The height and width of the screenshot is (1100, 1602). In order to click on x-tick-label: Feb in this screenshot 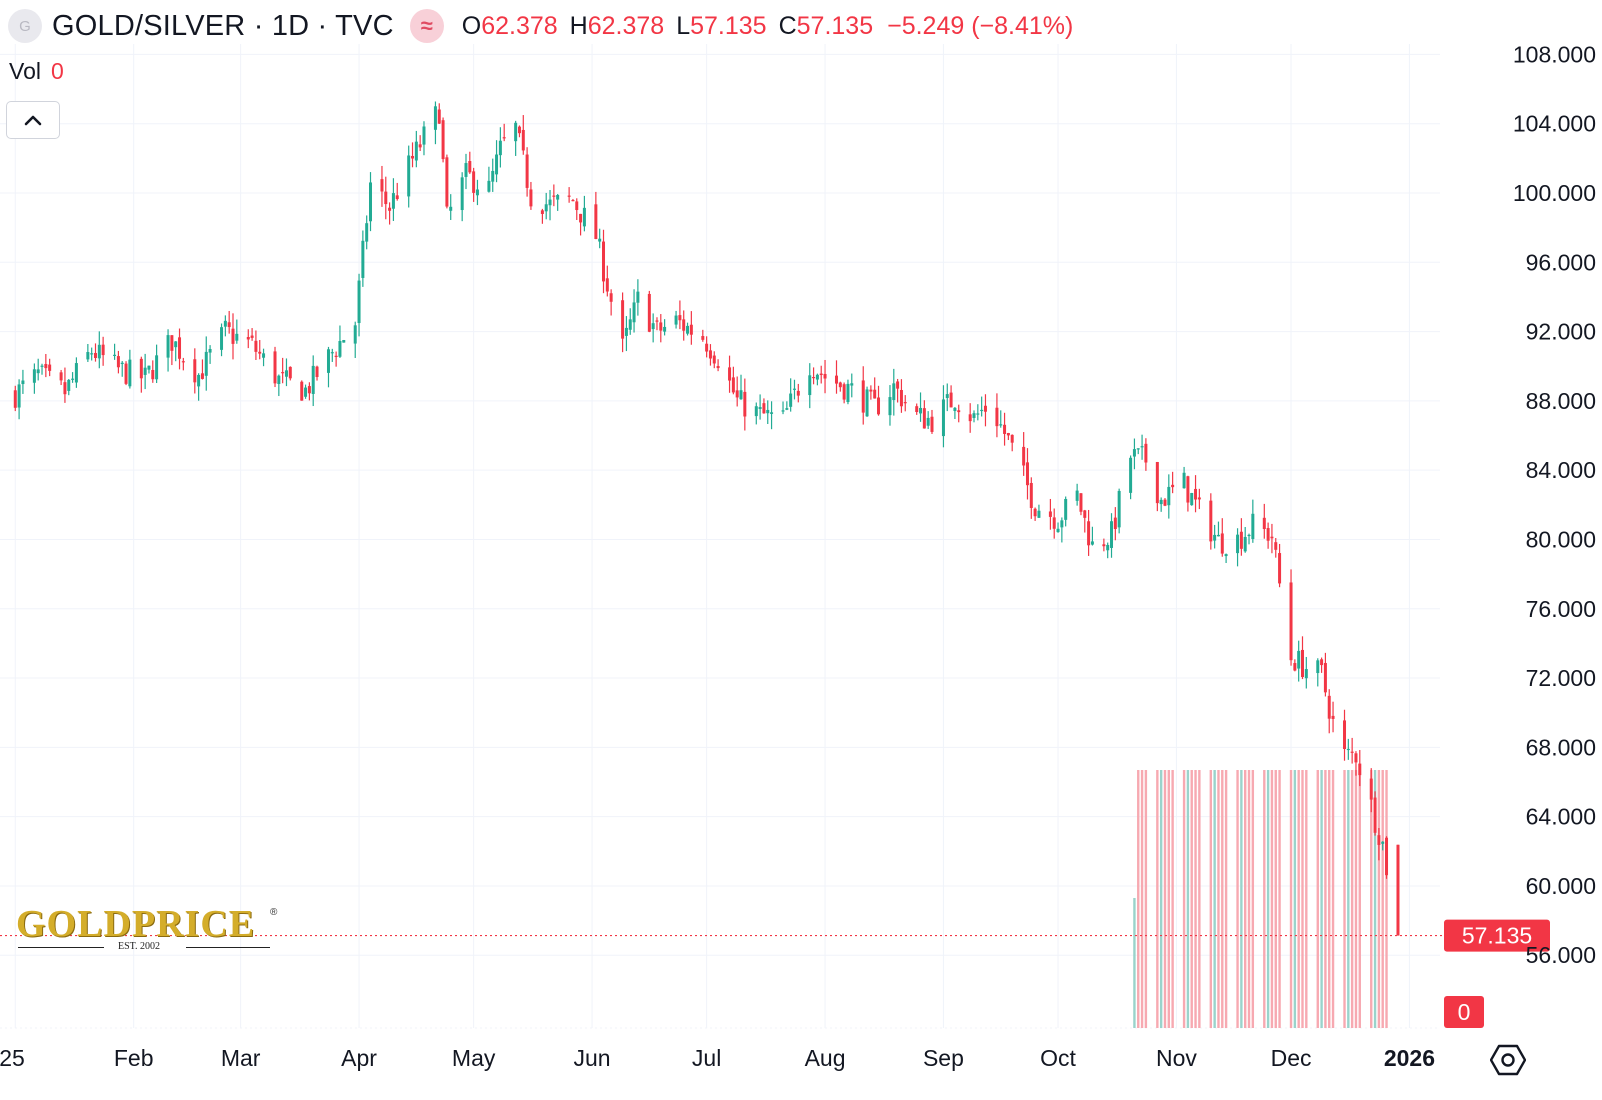, I will do `click(134, 1058)`.